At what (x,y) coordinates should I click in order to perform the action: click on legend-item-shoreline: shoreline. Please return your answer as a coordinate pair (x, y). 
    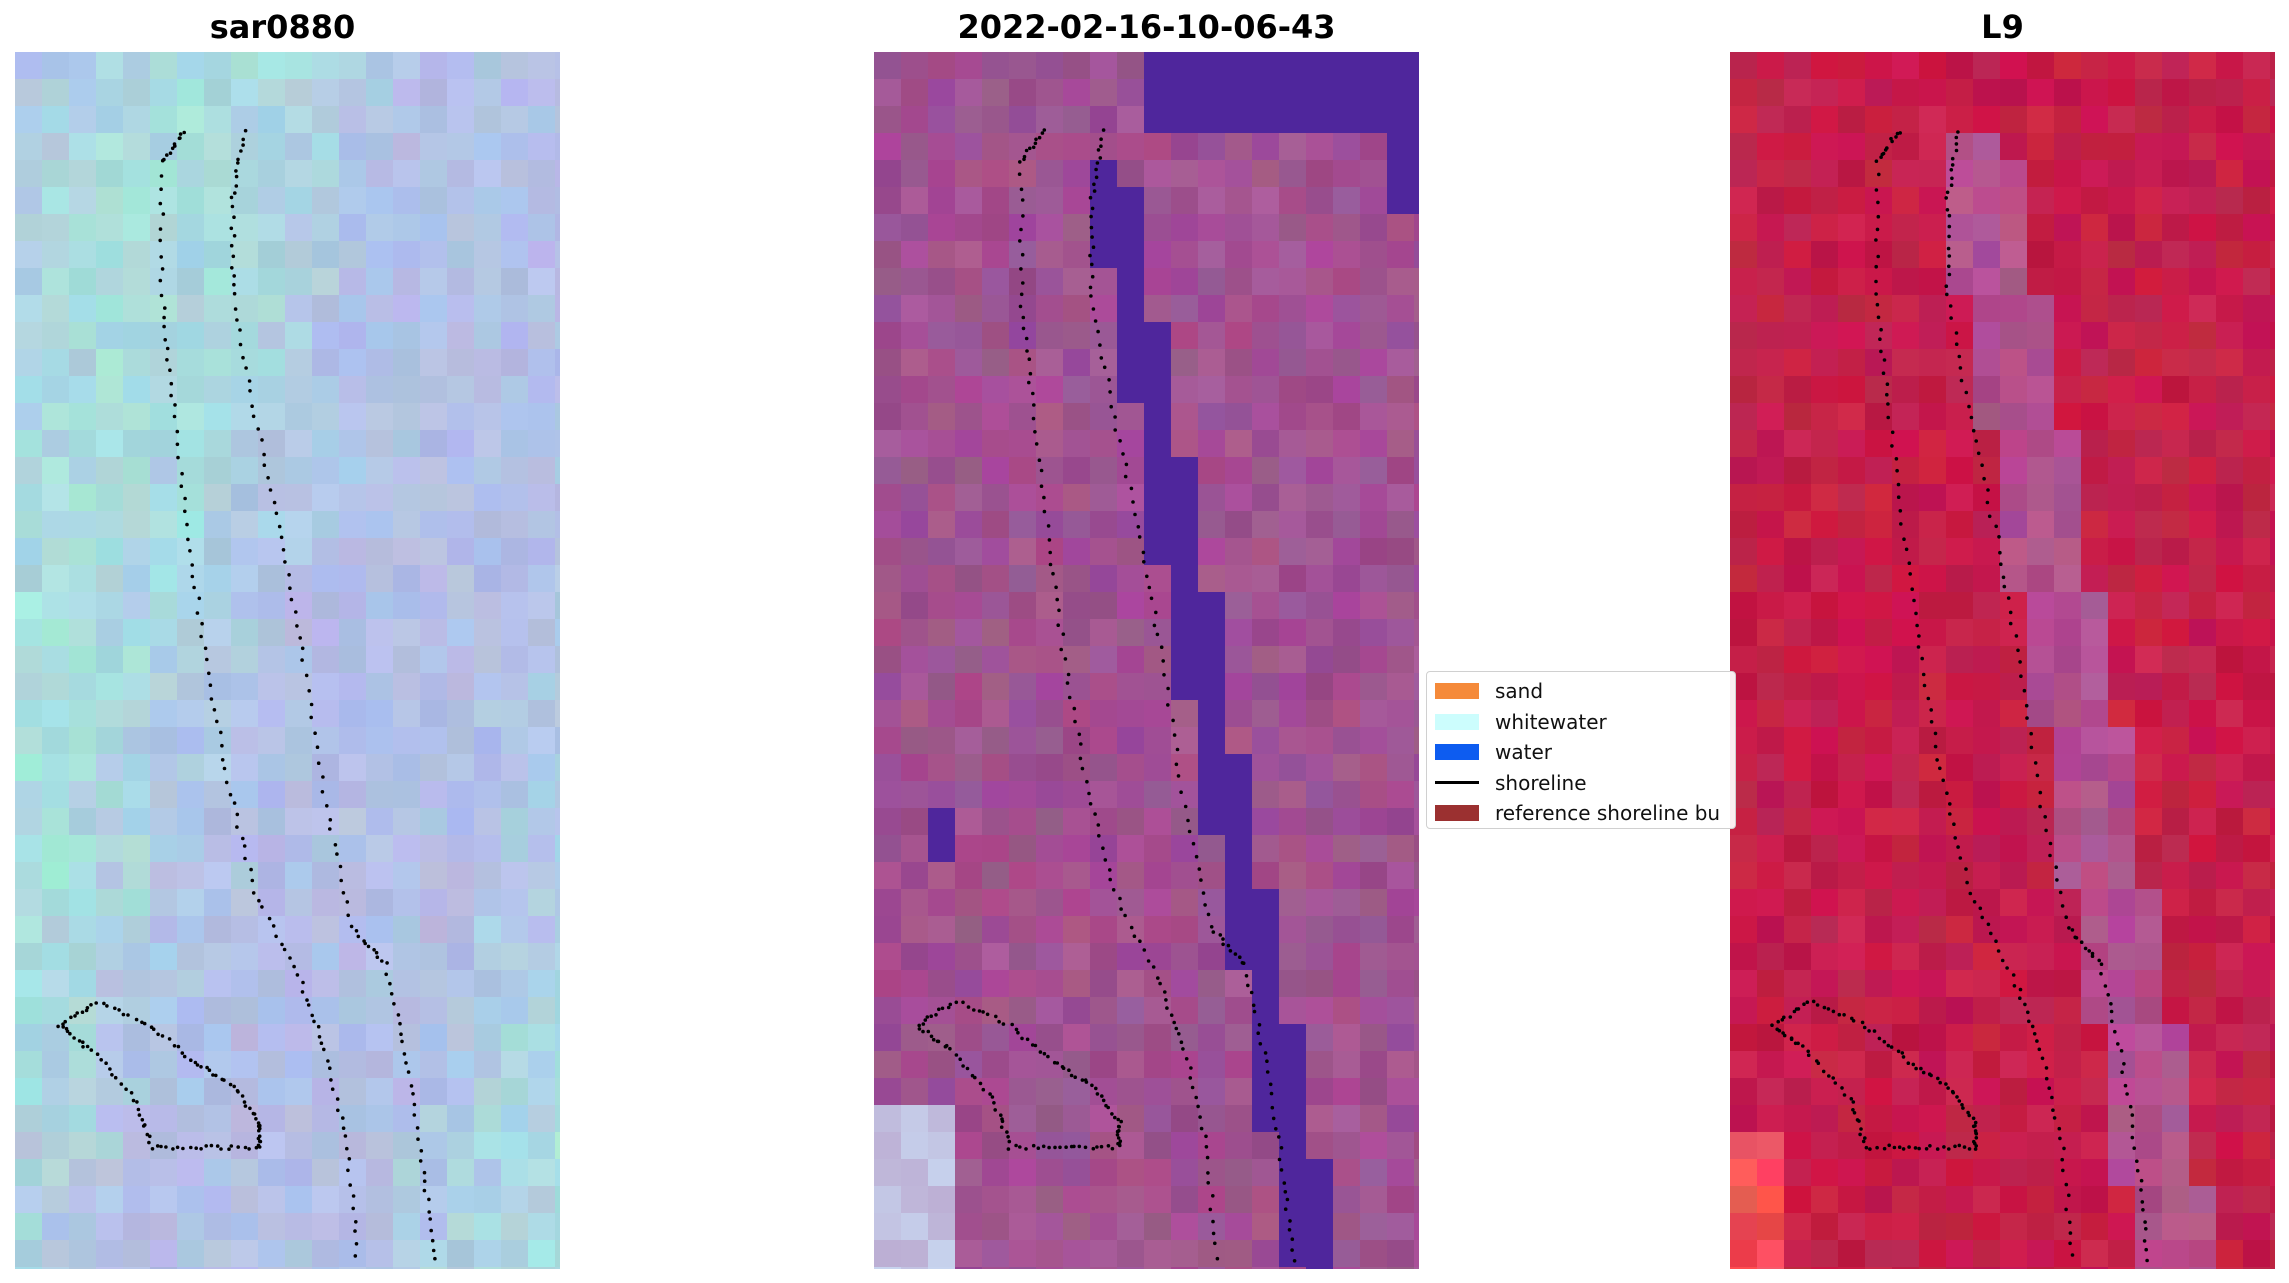
    Looking at the image, I should click on (1585, 783).